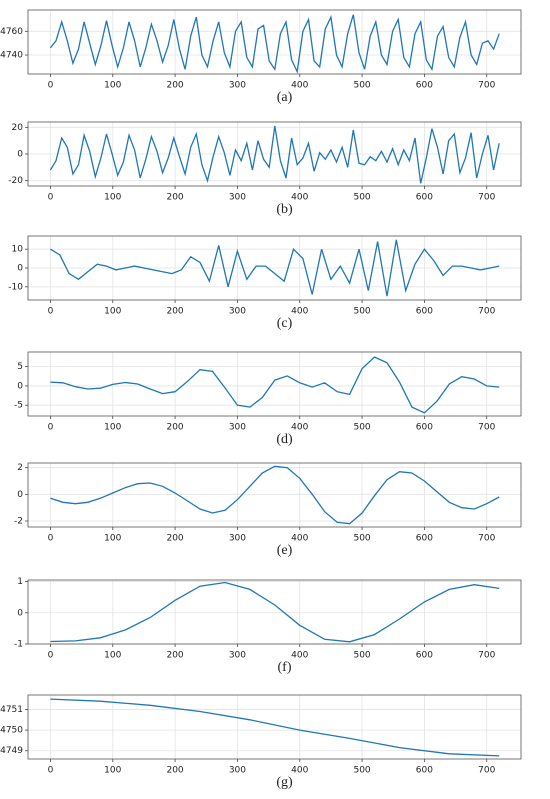 The height and width of the screenshot is (799, 550). Describe the element at coordinates (285, 550) in the screenshot. I see `caption: (e)` at that location.